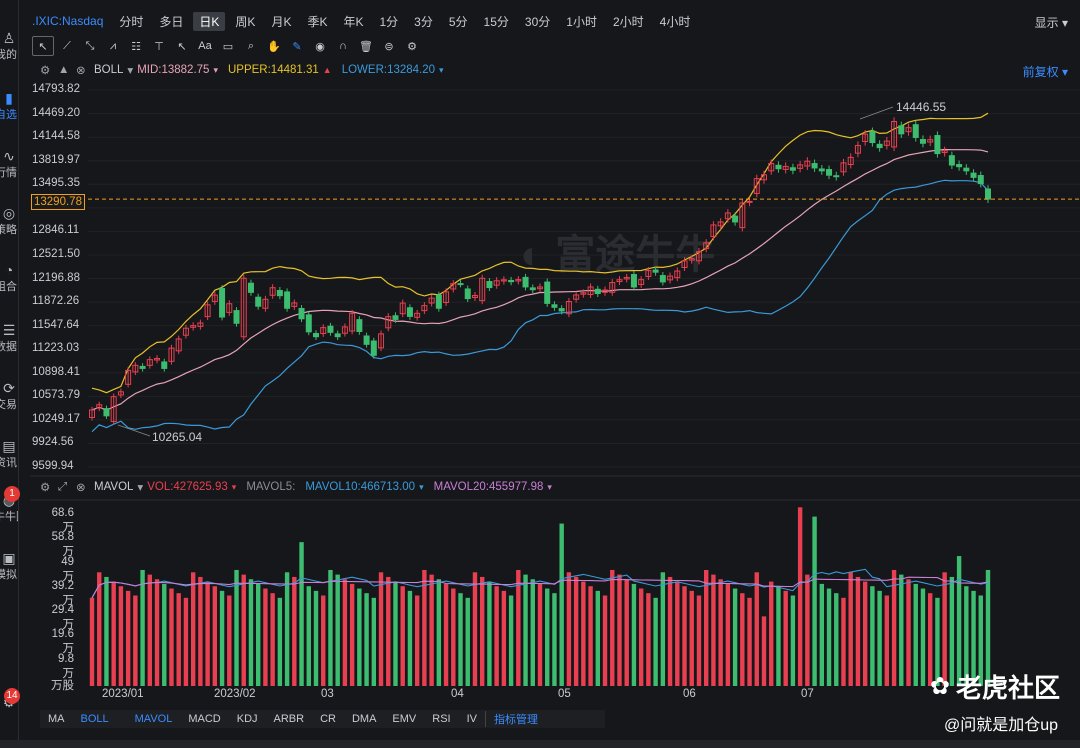 This screenshot has height=748, width=1080. I want to click on sidebar-item-user: ♙ 我的, so click(9, 46).